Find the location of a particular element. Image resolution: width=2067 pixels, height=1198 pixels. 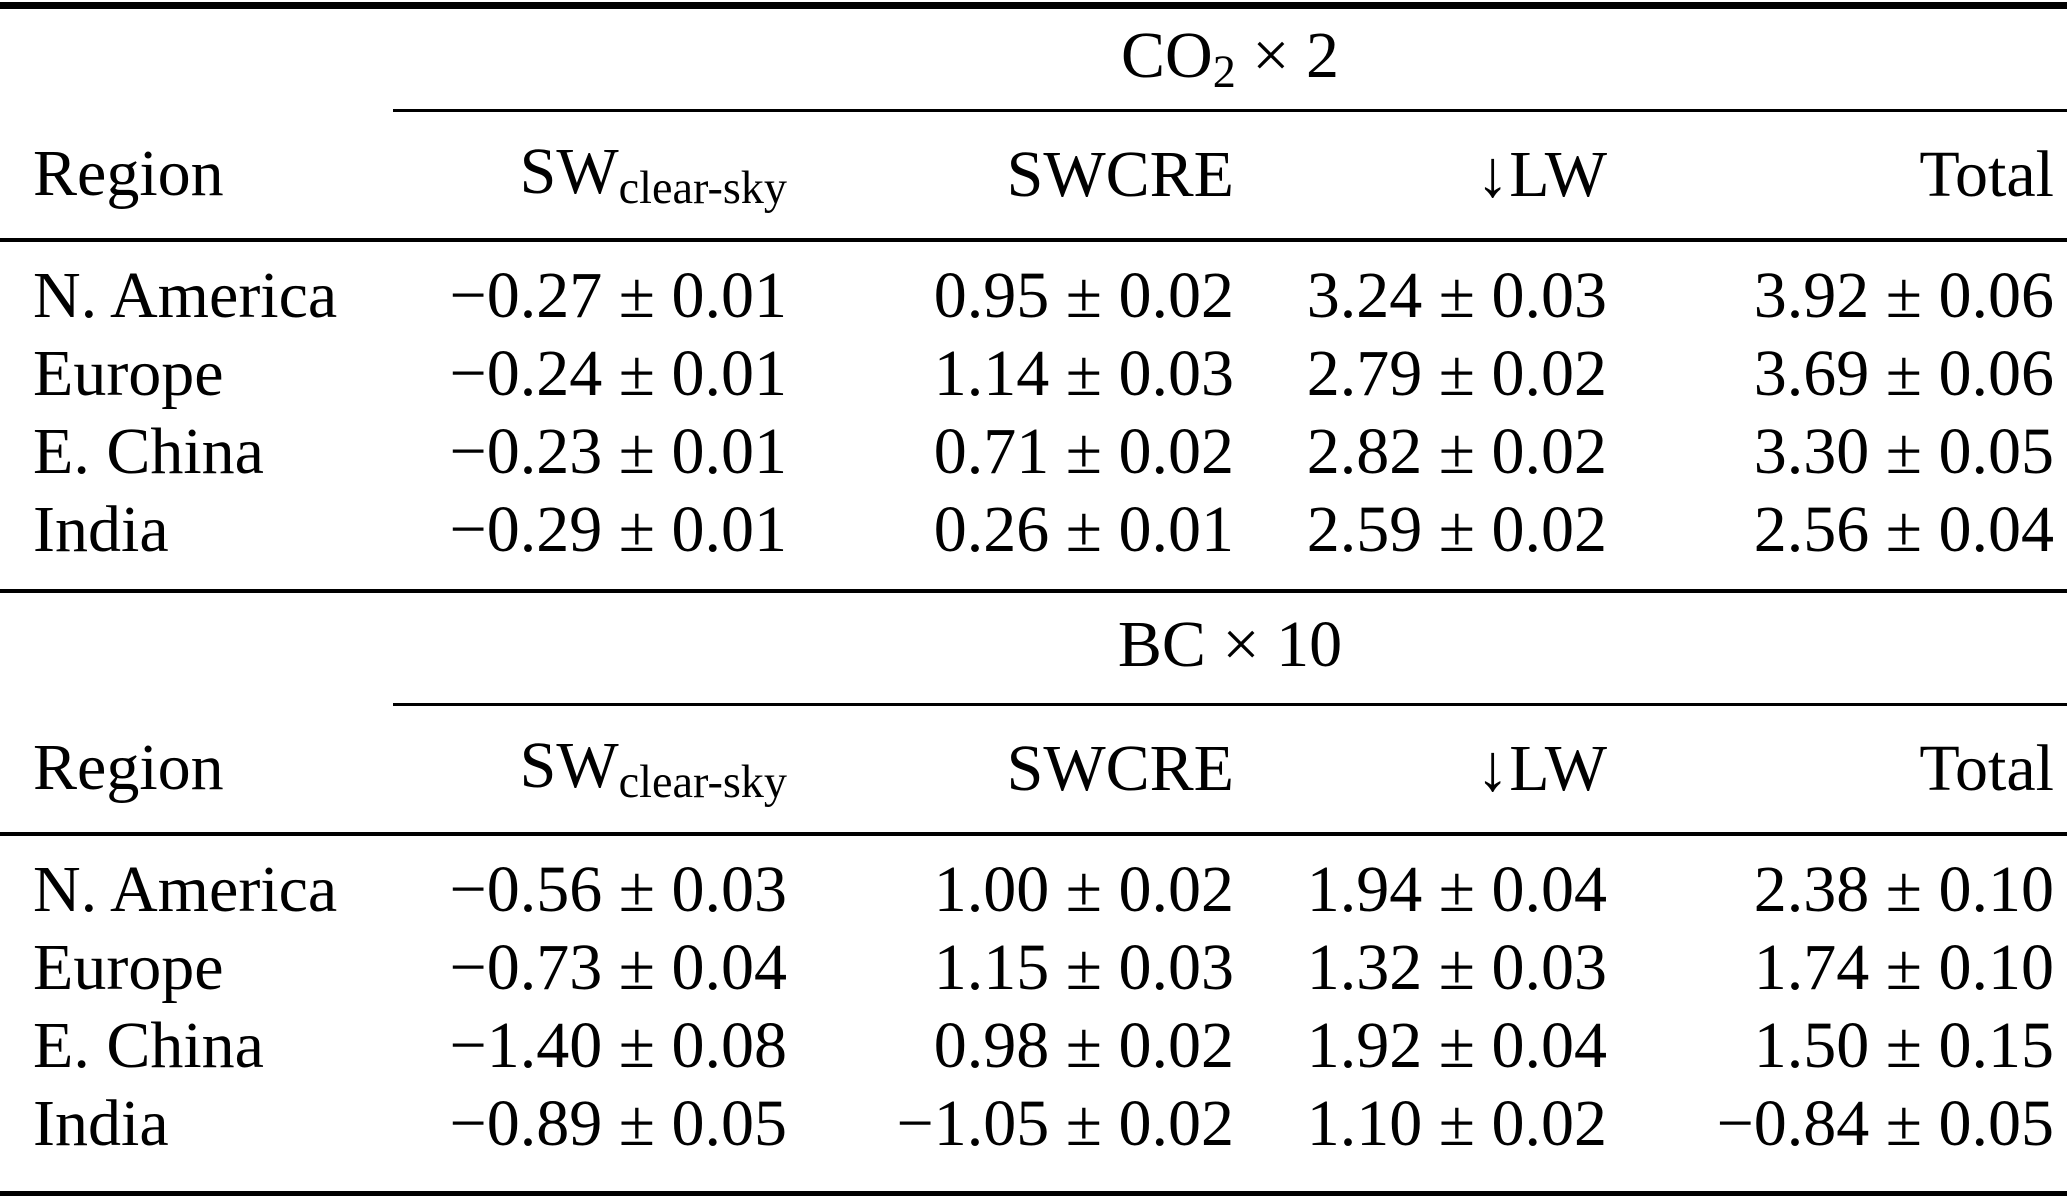

value-cell-swcre: 1.00 ± 0.02 is located at coordinates (1083, 889).